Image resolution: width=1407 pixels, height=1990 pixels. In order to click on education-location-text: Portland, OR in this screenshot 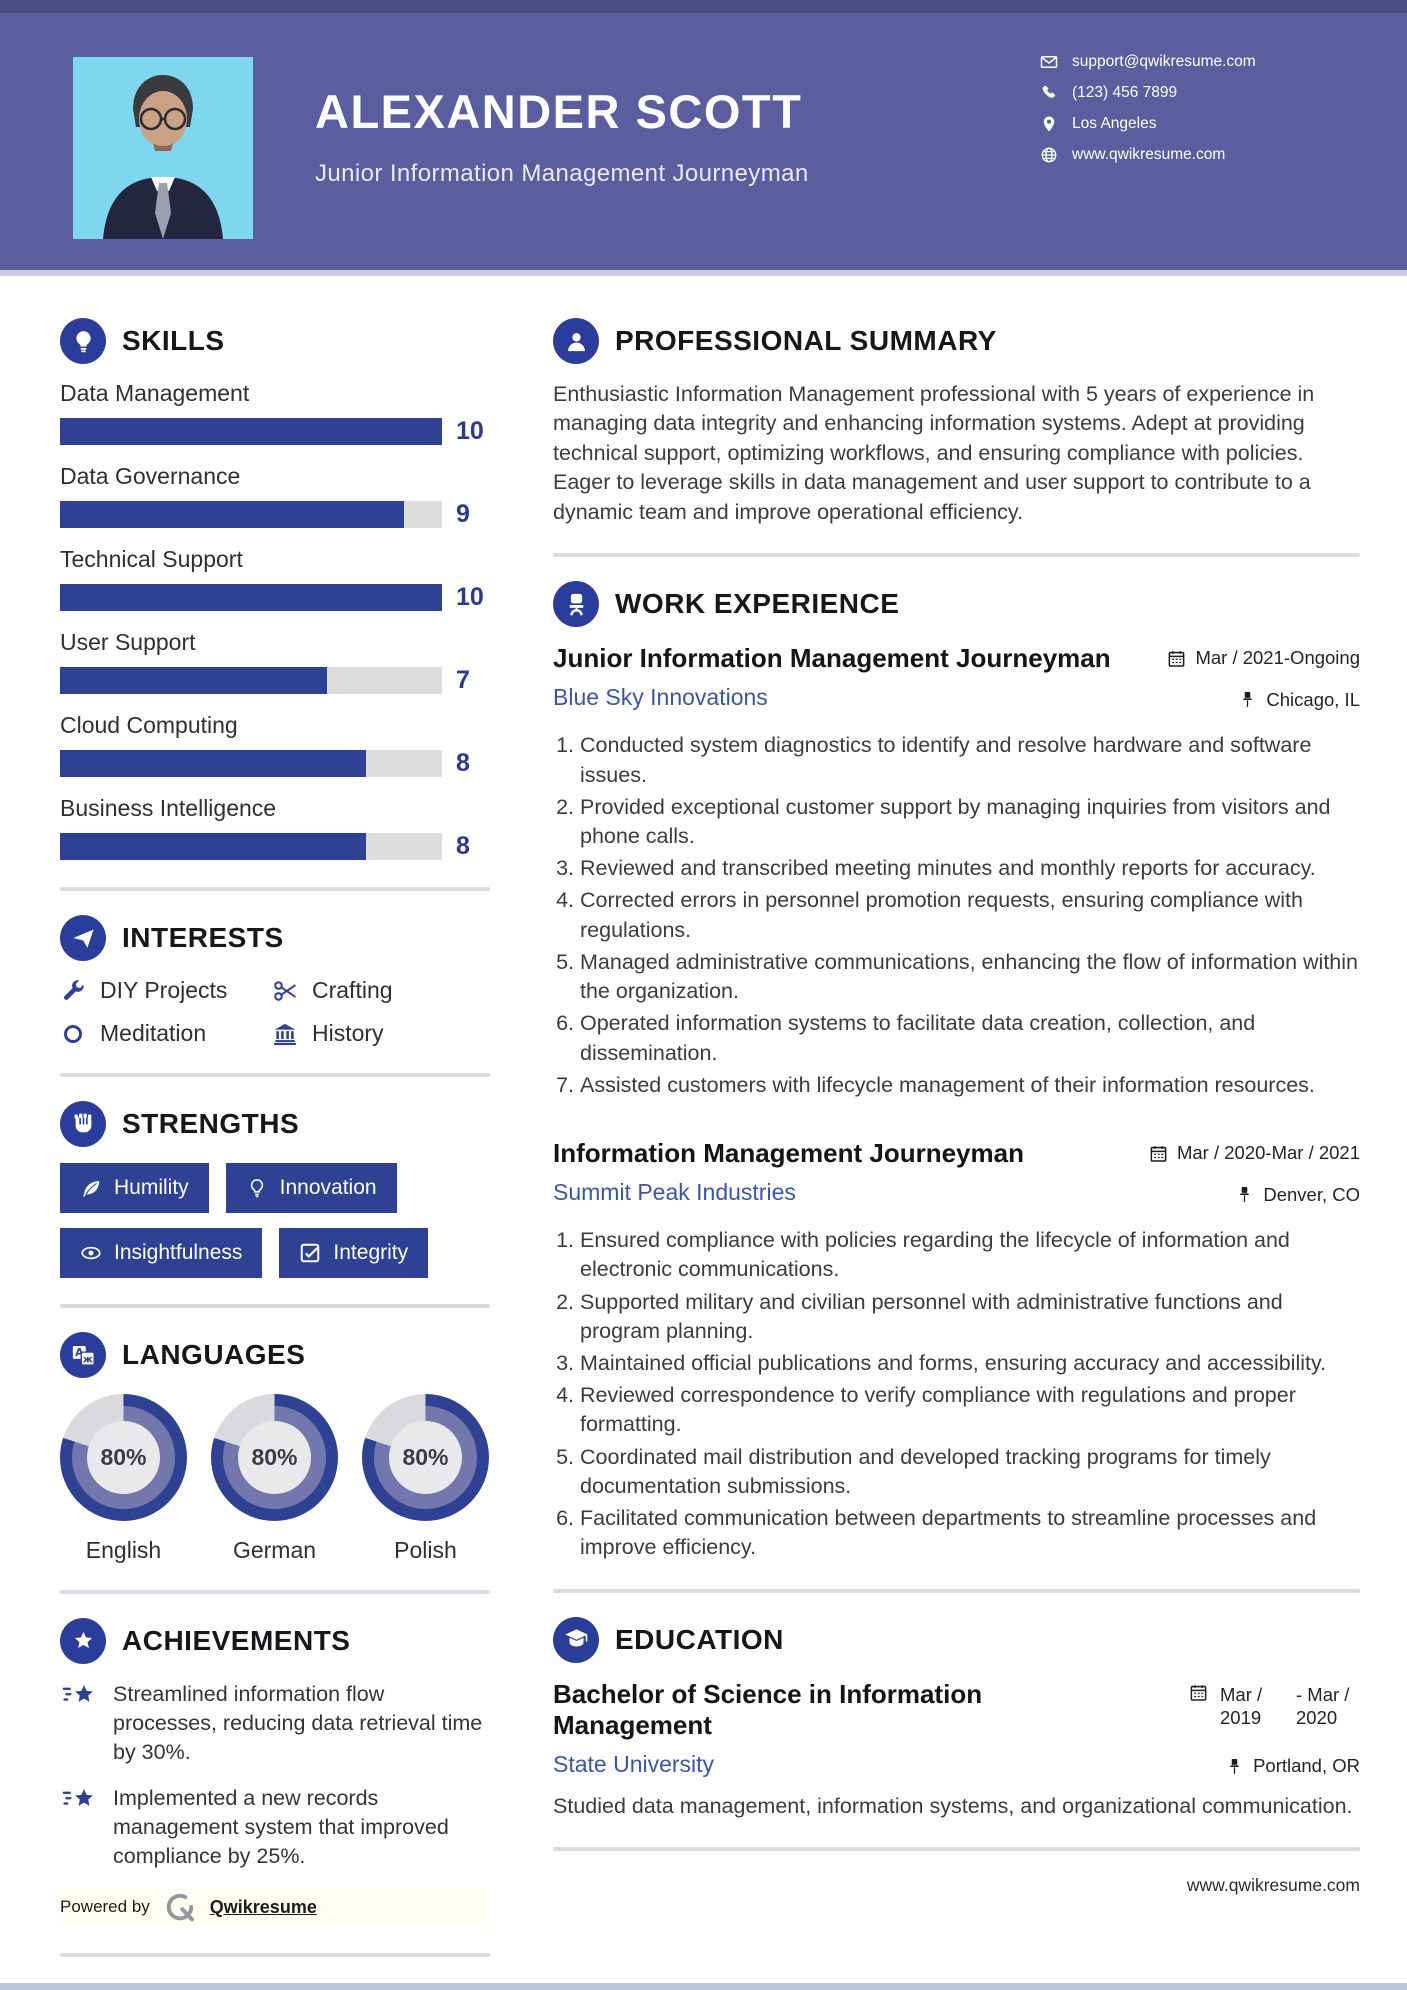, I will do `click(1306, 1766)`.